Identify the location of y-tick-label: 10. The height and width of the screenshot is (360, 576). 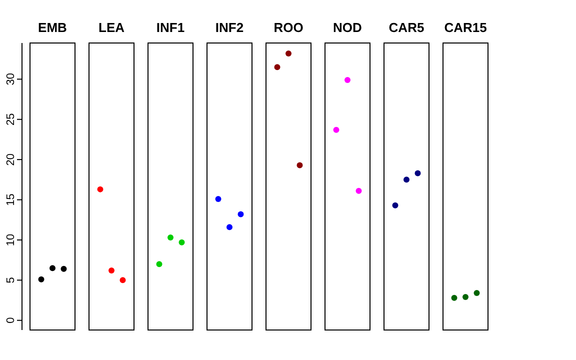
(11, 240).